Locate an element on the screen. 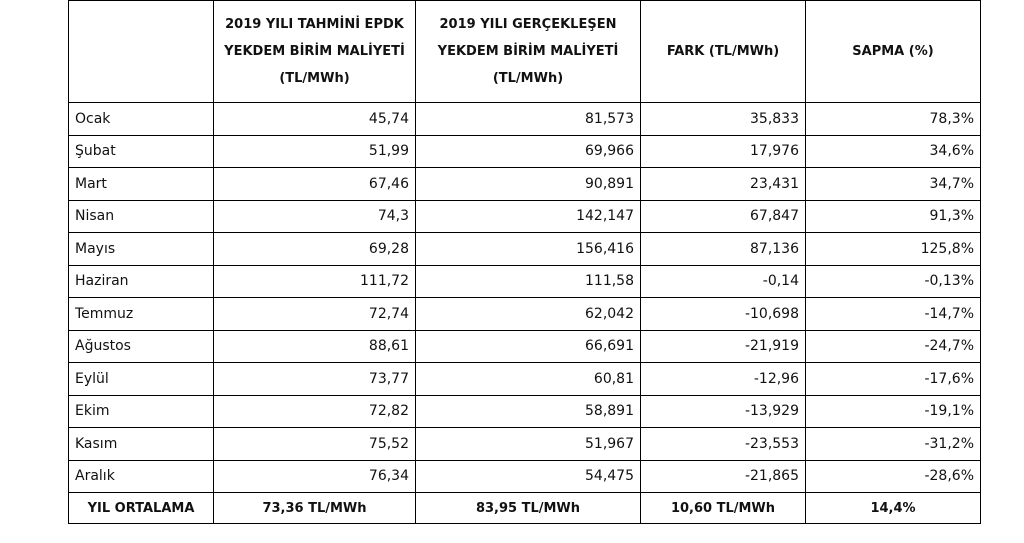 This screenshot has width=1024, height=543. value-cell: -17,6% is located at coordinates (893, 379).